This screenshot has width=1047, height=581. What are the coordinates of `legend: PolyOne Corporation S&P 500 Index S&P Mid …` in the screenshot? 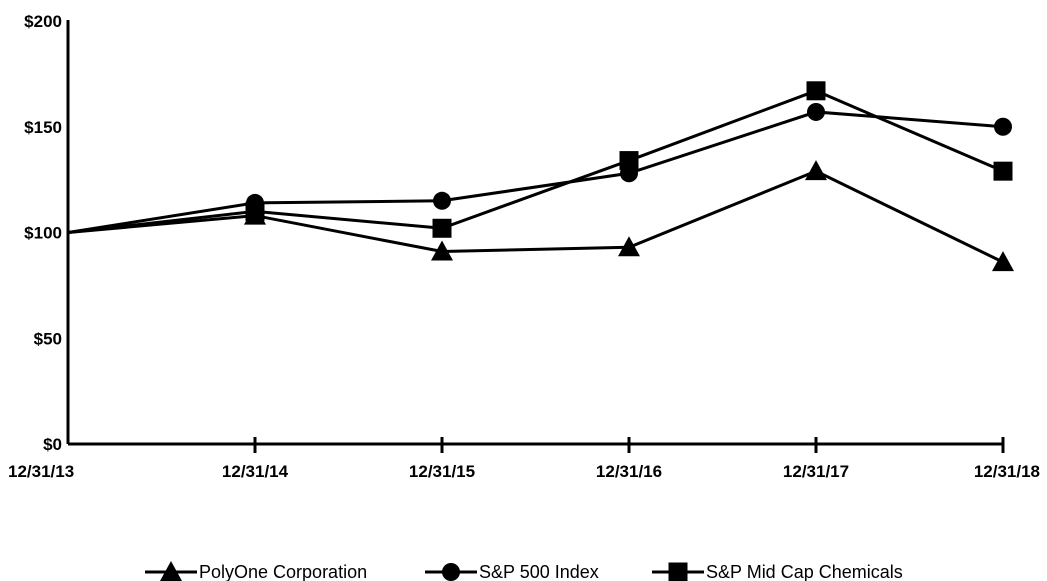 It's located at (524, 571).